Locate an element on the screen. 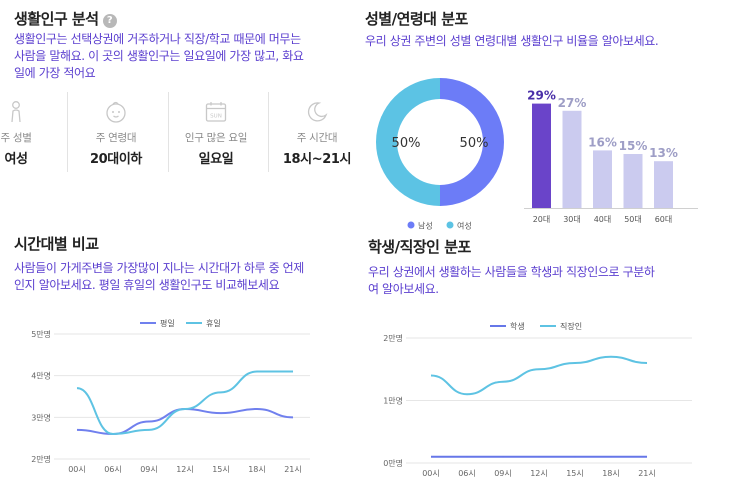  stat-value: 20대이하 is located at coordinates (116, 159).